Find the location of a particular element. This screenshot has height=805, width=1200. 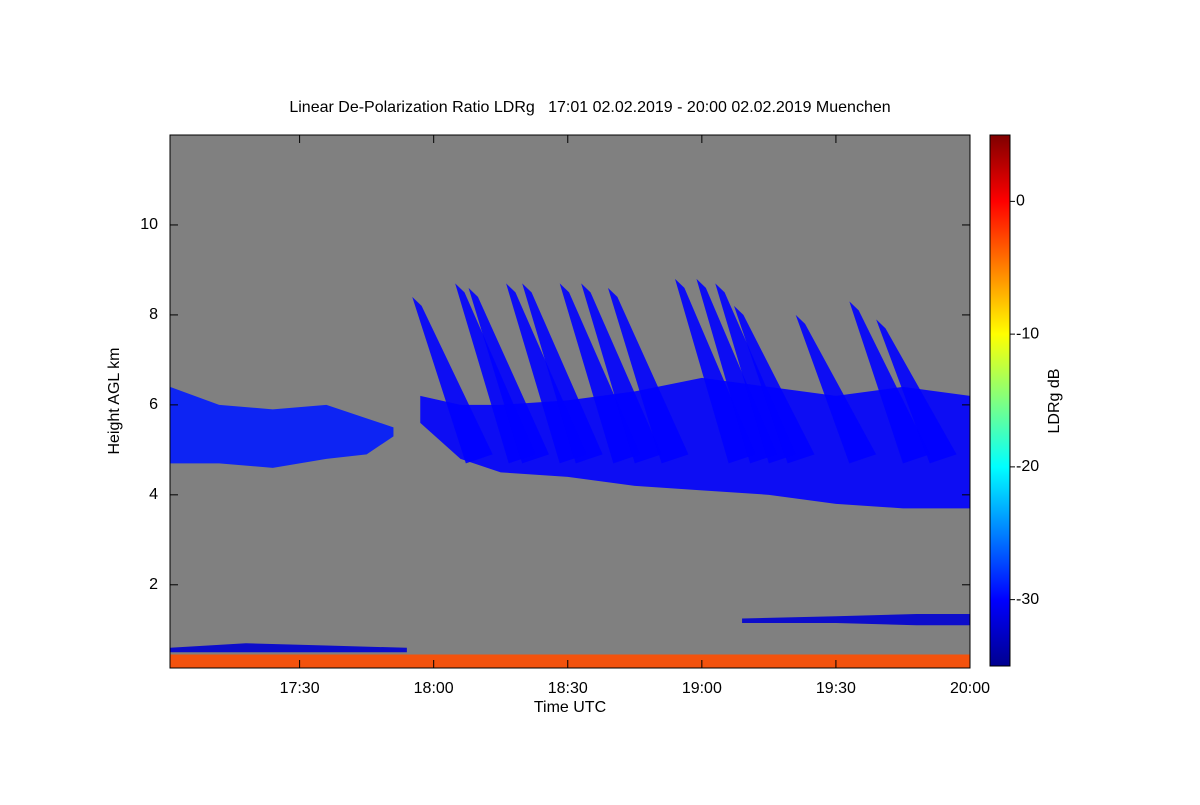

colorbar is located at coordinates (1000, 400).